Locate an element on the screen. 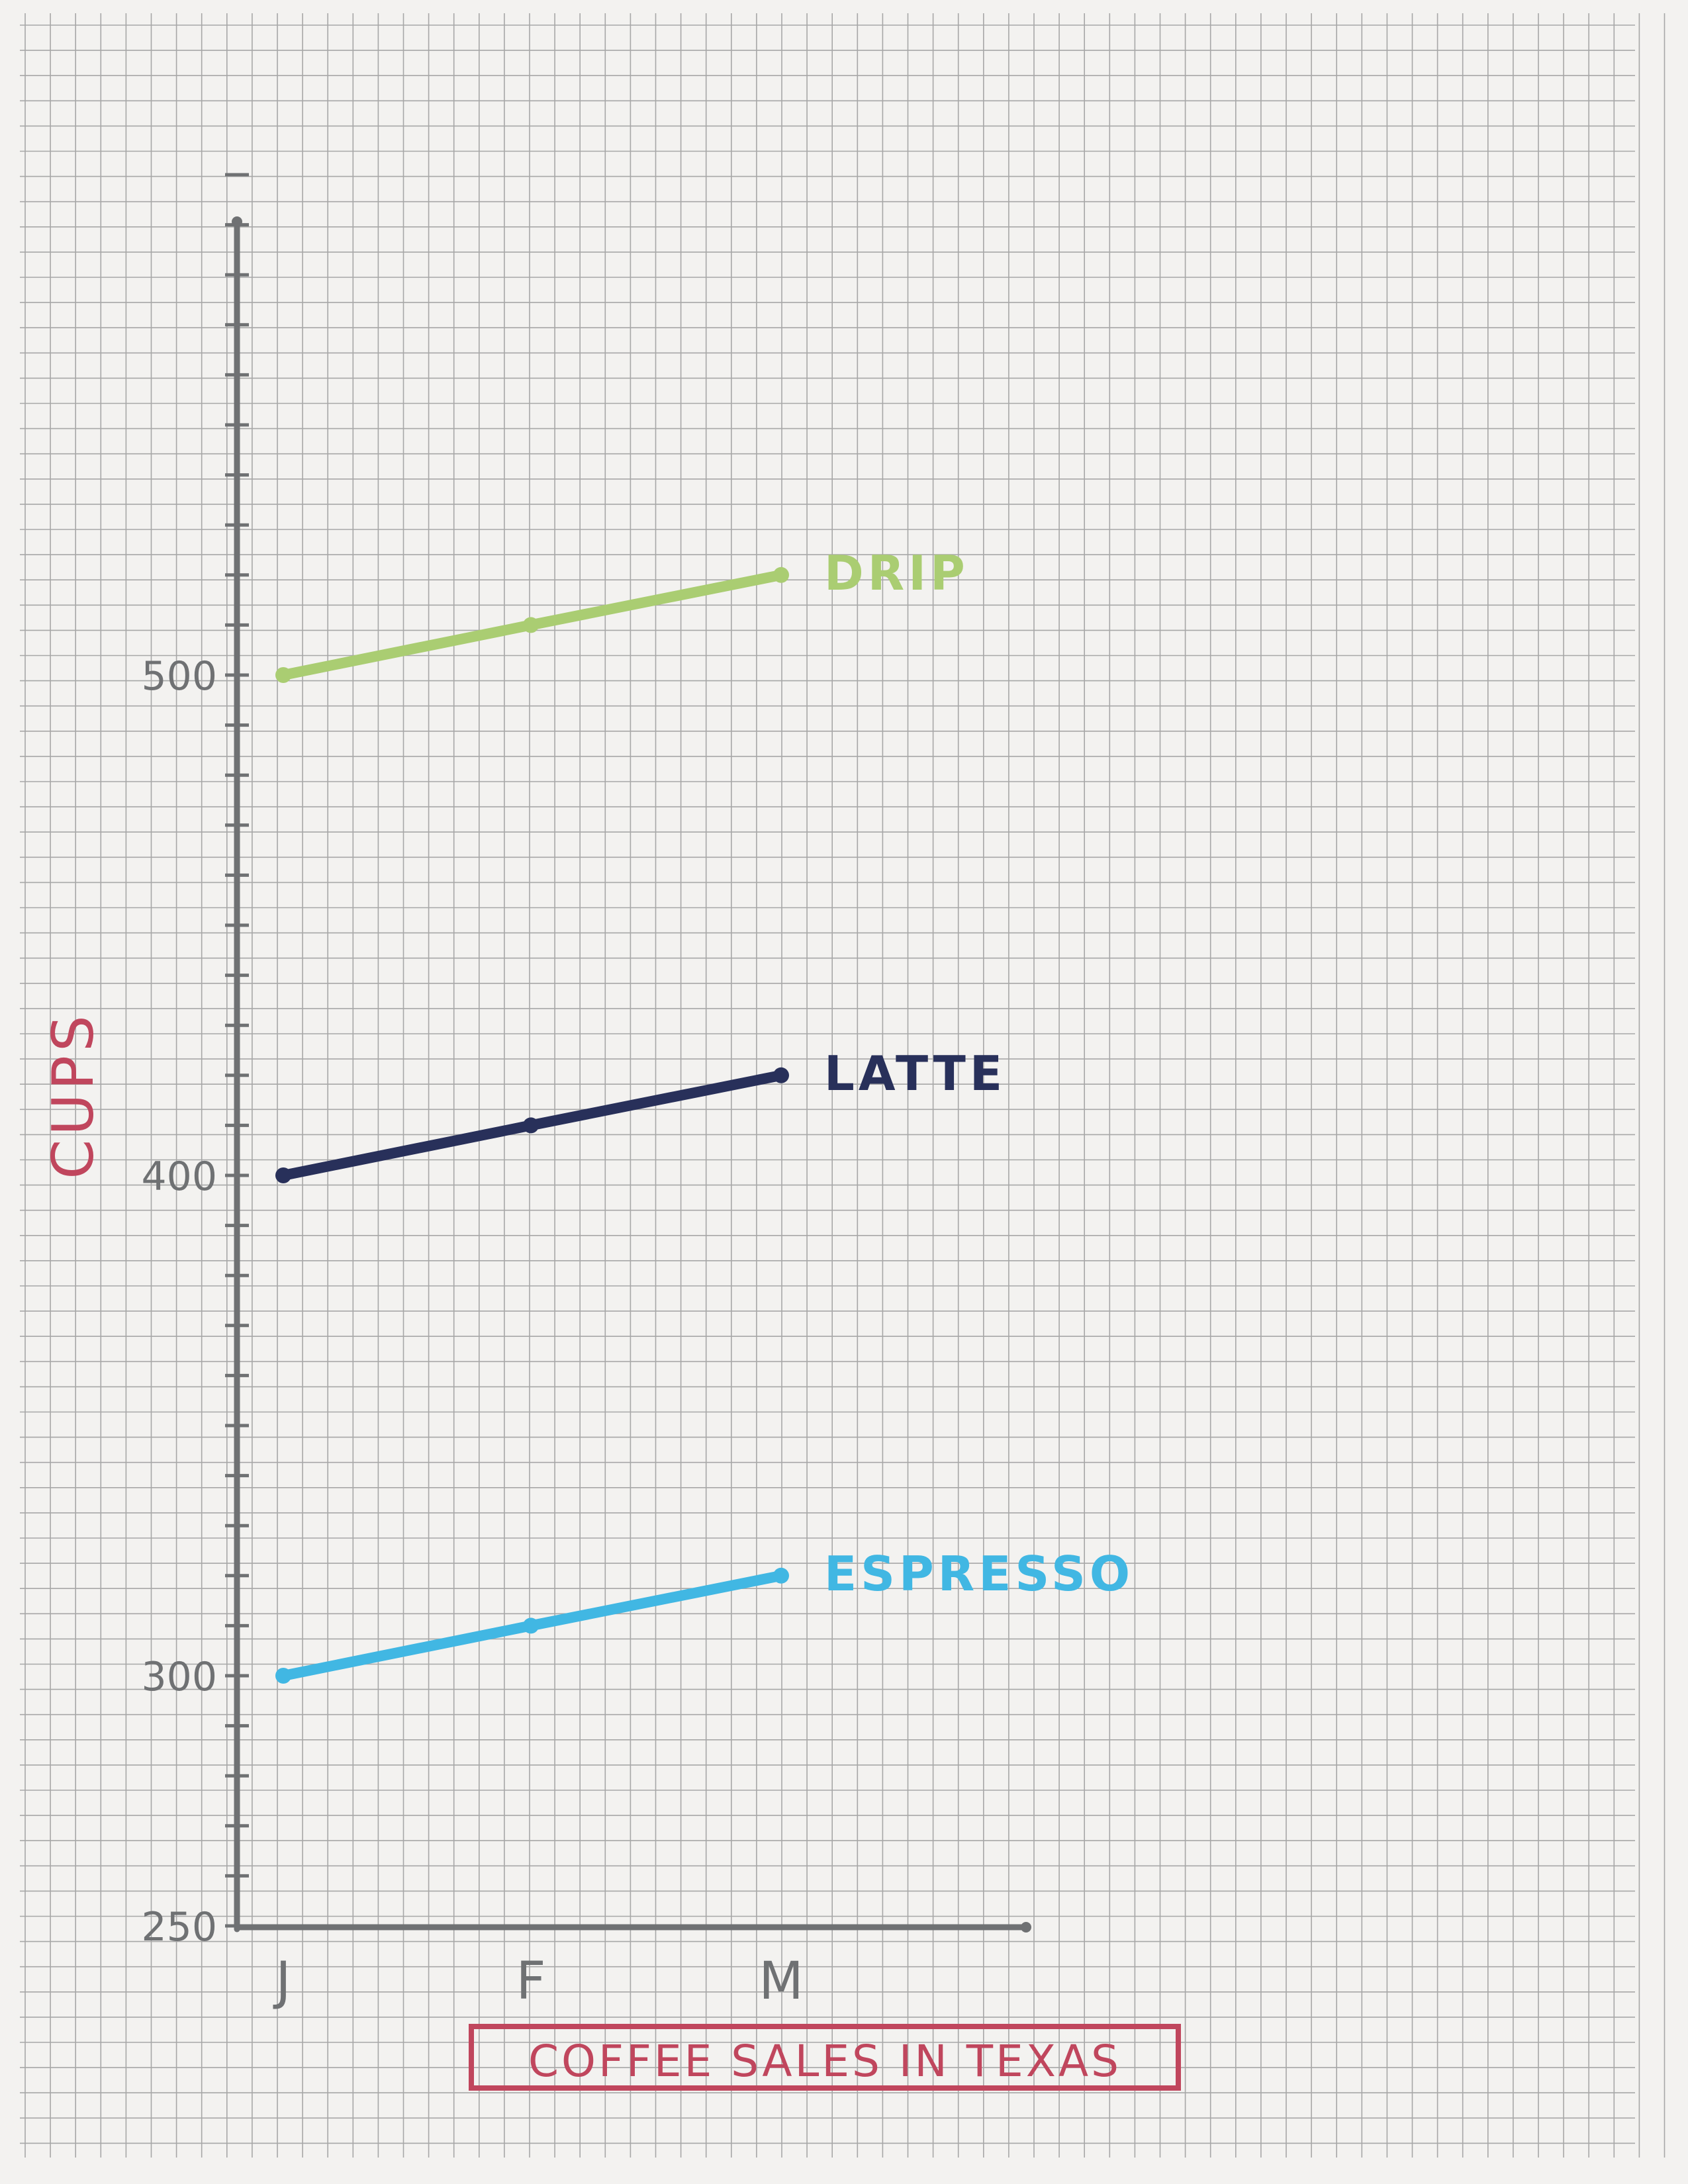  y-tick-label: 300 is located at coordinates (179, 1677).